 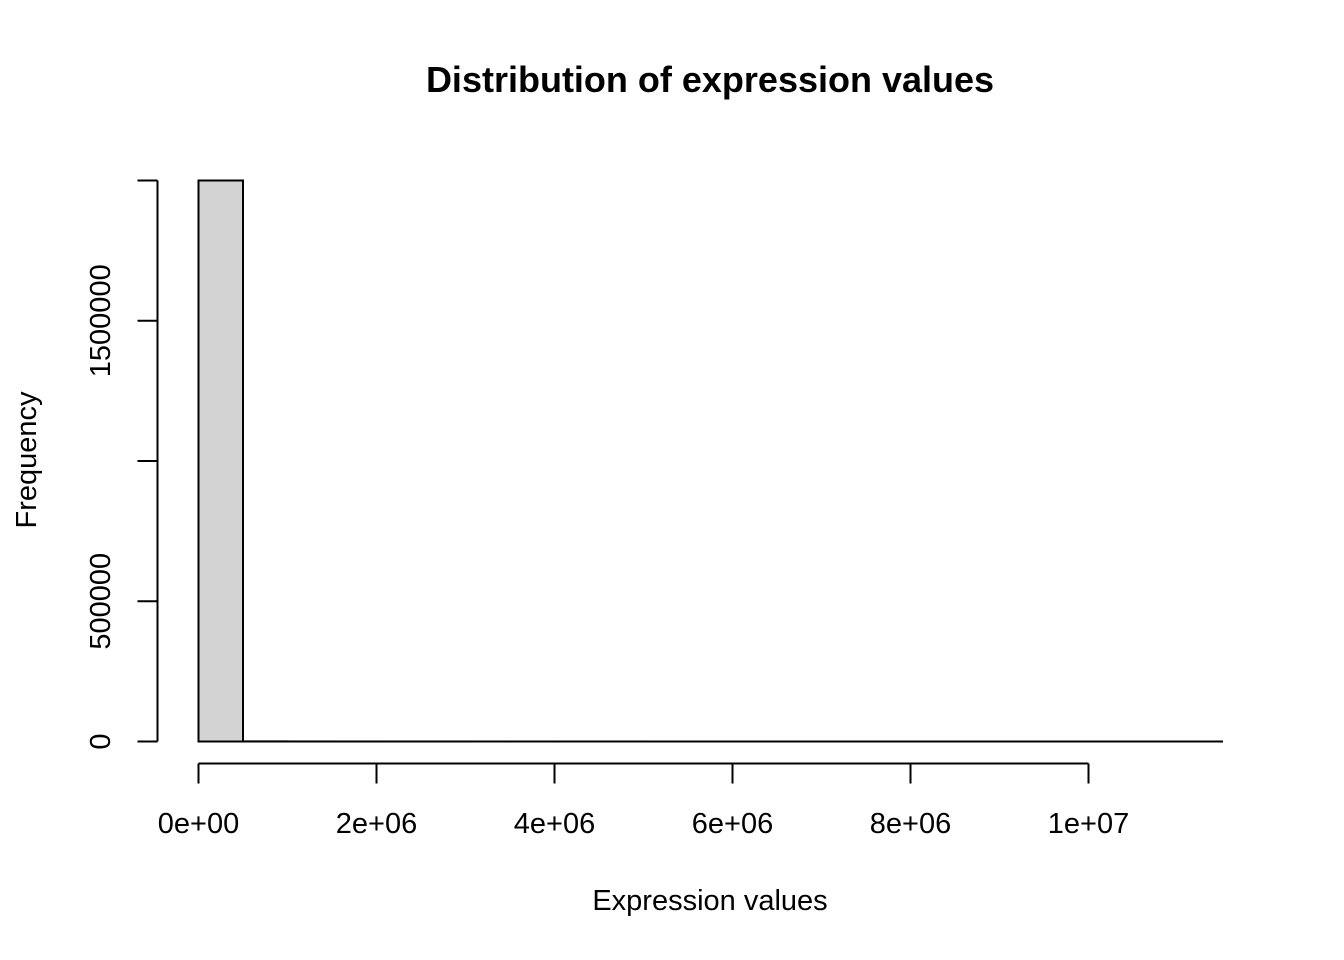 What do you see at coordinates (220, 461) in the screenshot?
I see `histogram-bar` at bounding box center [220, 461].